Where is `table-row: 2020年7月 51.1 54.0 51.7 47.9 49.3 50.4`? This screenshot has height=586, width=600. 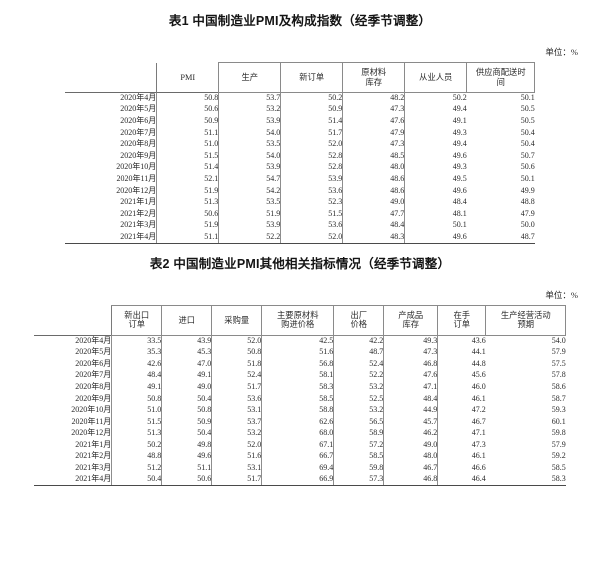
table-row: 2020年7月 51.1 54.0 51.7 47.9 49.3 50.4 is located at coordinates (300, 133).